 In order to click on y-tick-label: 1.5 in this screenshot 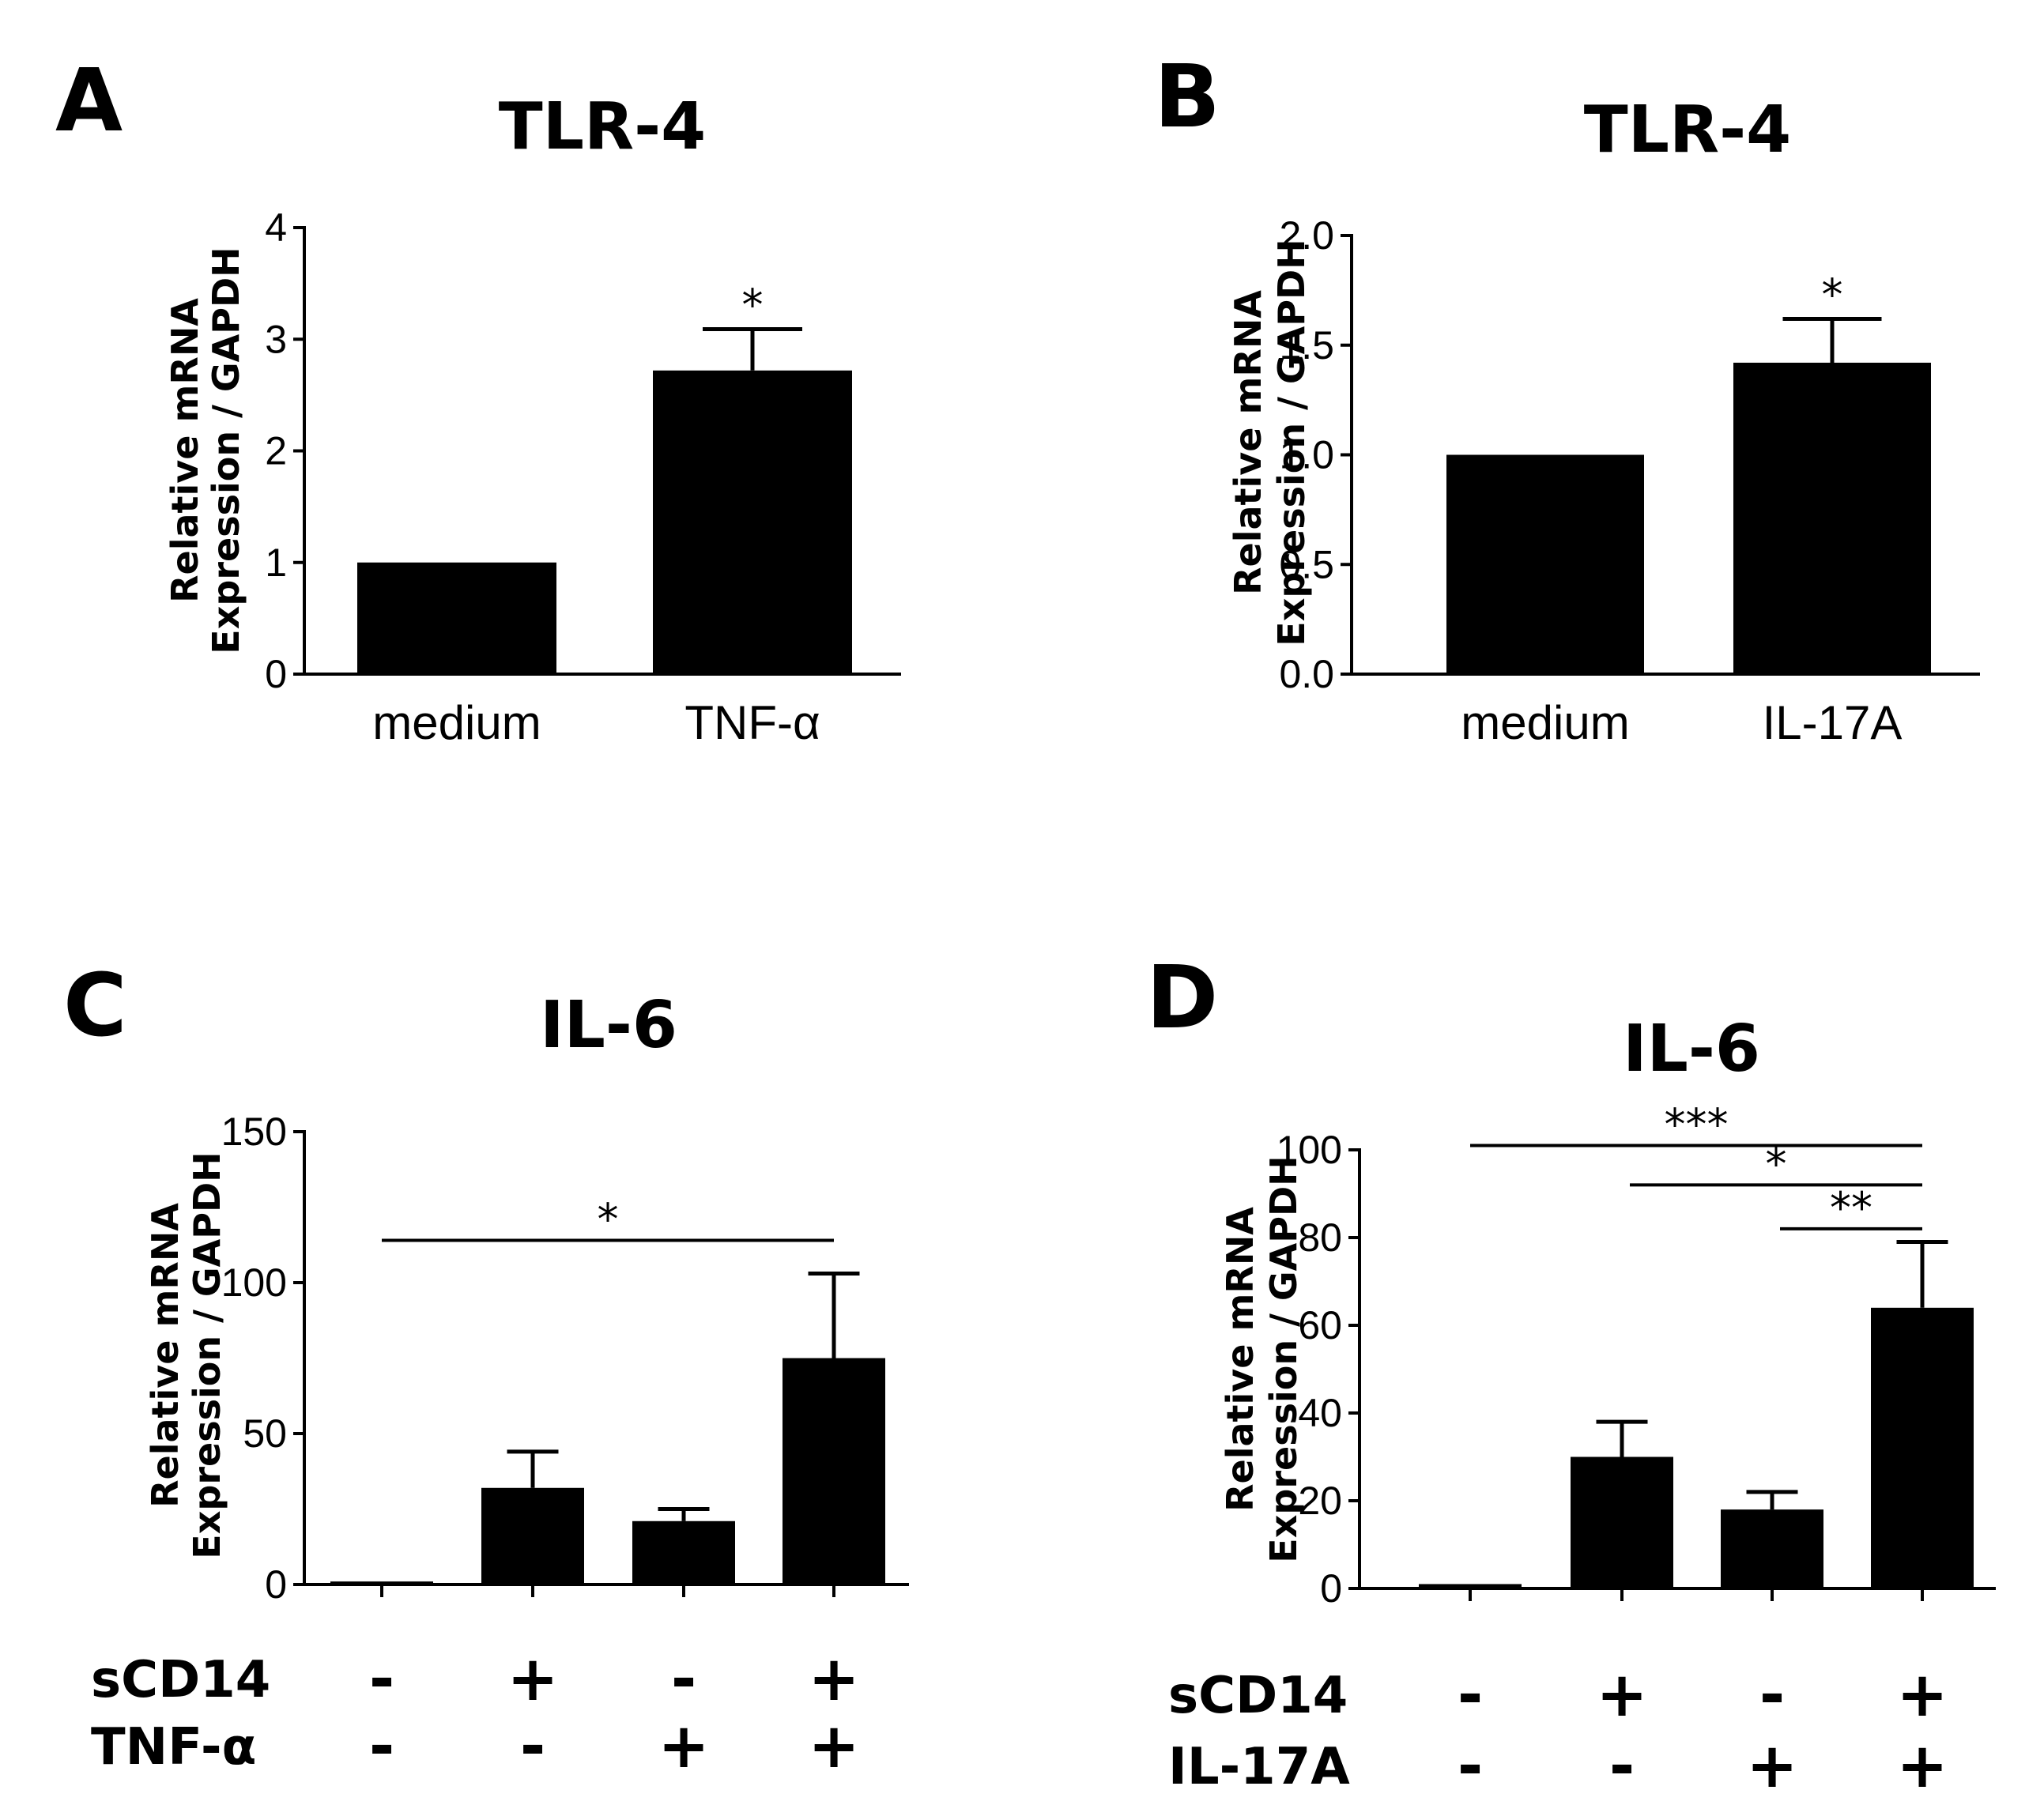, I will do `click(1306, 345)`.